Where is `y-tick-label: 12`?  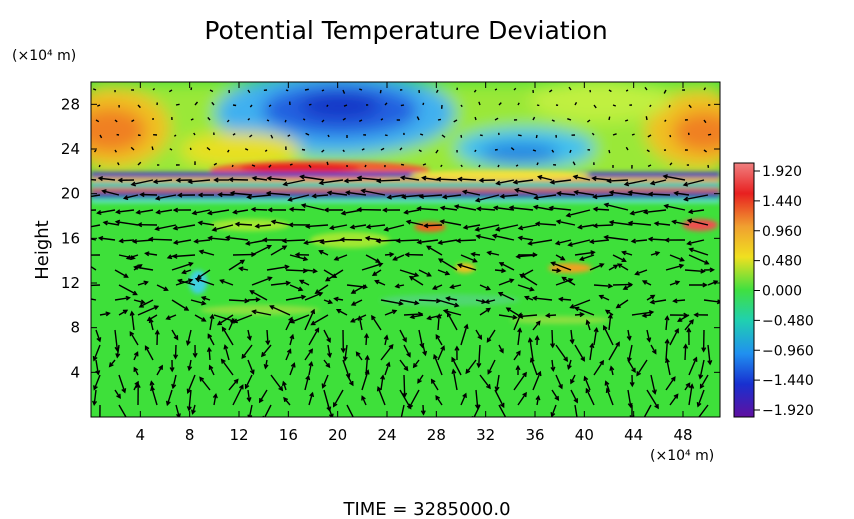
y-tick-label: 12 is located at coordinates (70, 283).